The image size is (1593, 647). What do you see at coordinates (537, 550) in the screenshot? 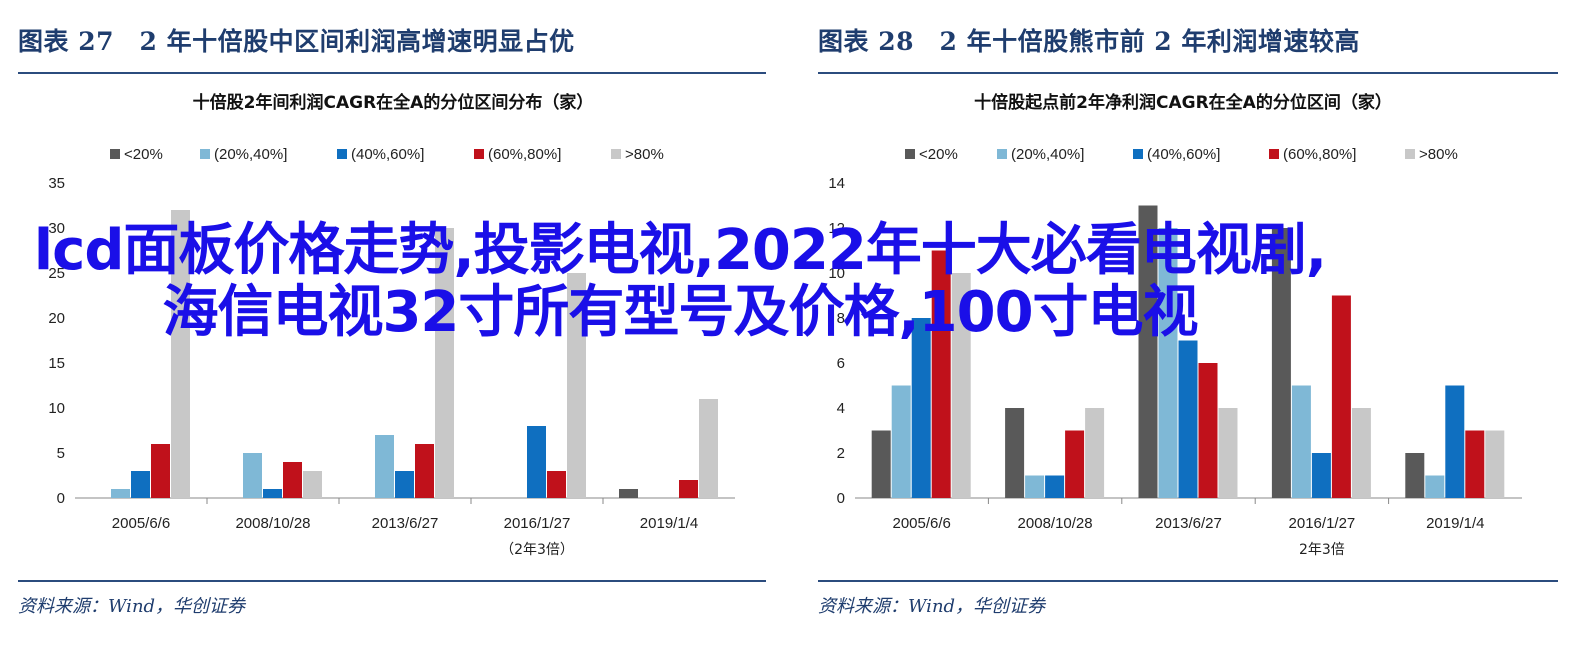
I see `x-tick-note: （2年3倍）` at bounding box center [537, 550].